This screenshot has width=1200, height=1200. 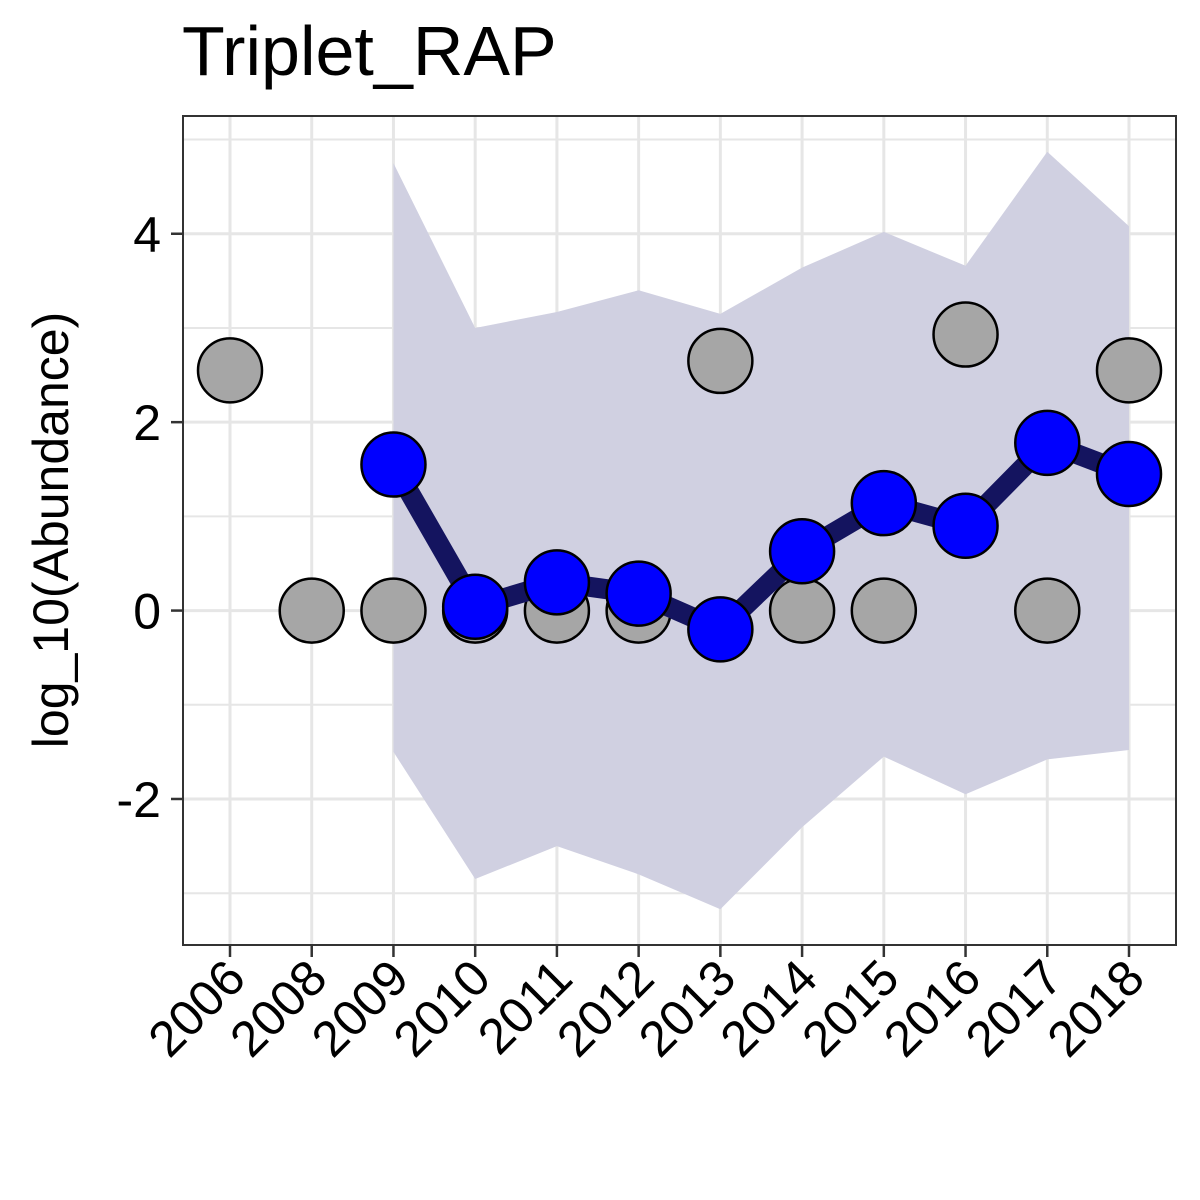 I want to click on observed-point-2013, so click(x=720, y=361).